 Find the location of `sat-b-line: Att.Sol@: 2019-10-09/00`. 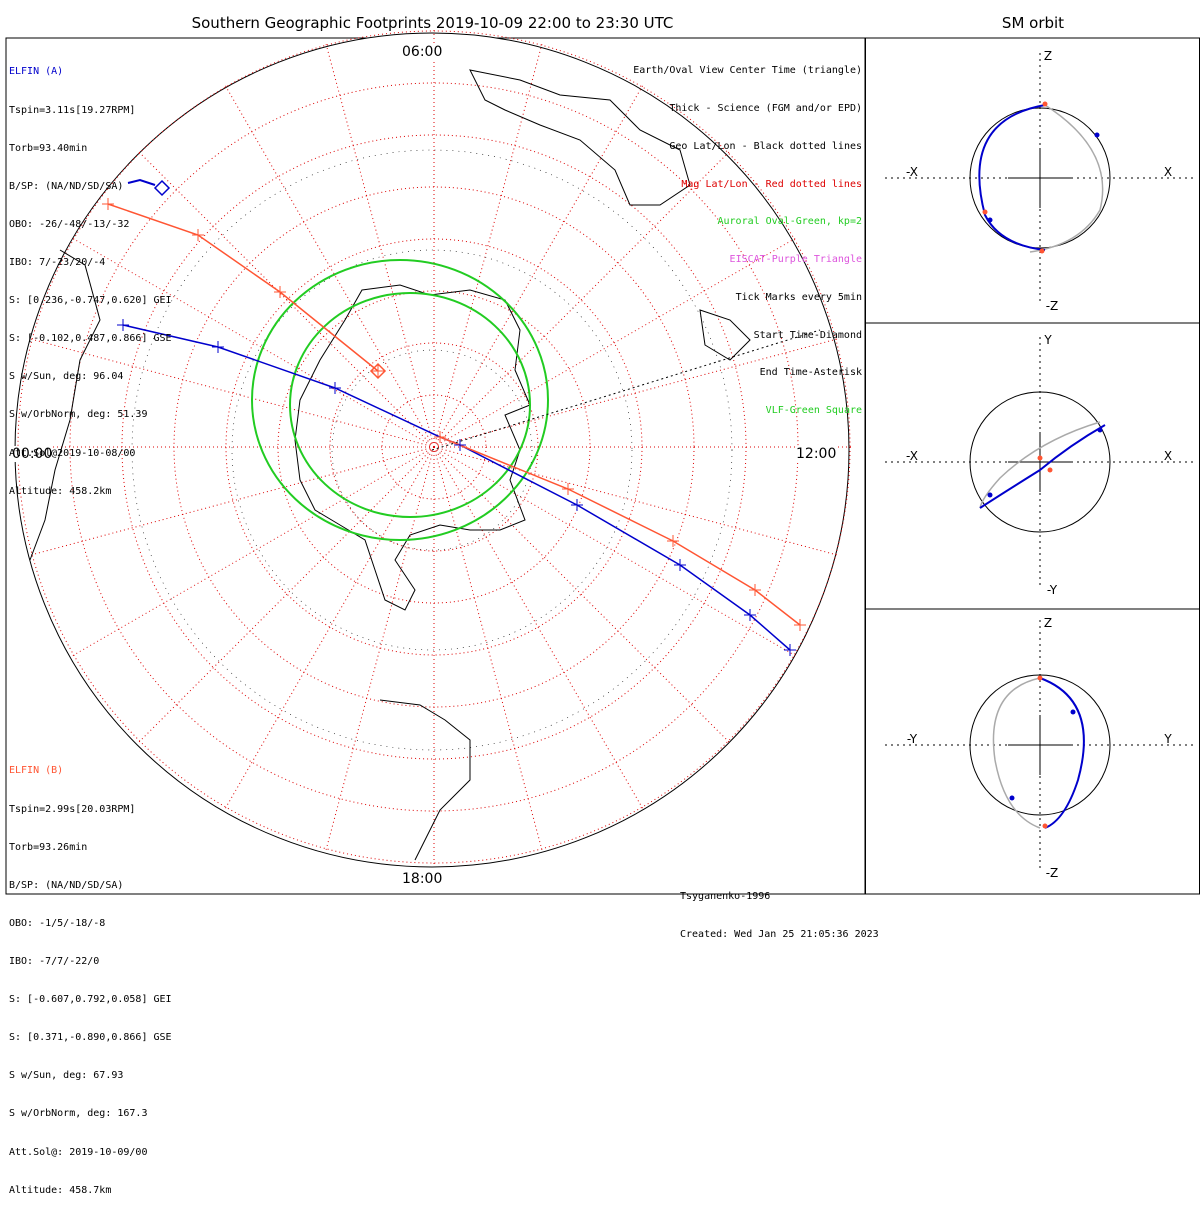

sat-b-line: Att.Sol@: 2019-10-09/00 is located at coordinates (78, 1152).